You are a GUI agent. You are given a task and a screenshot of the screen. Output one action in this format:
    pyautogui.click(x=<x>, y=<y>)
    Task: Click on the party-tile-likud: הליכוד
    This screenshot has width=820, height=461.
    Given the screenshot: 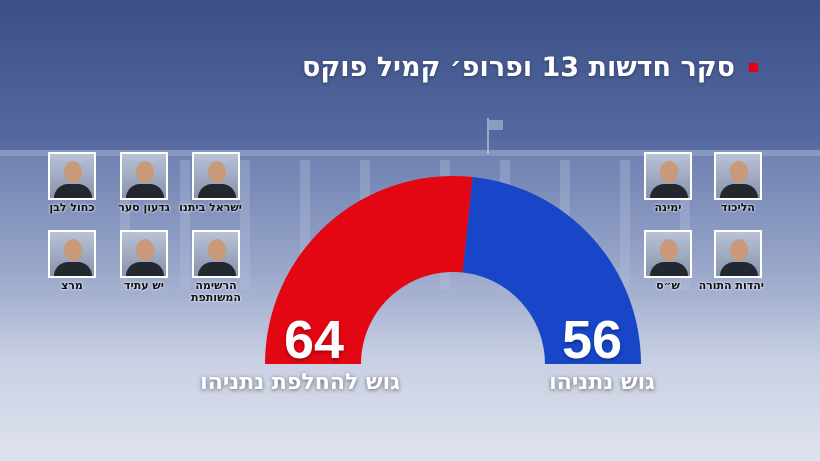 What is the action you would take?
    pyautogui.click(x=738, y=183)
    